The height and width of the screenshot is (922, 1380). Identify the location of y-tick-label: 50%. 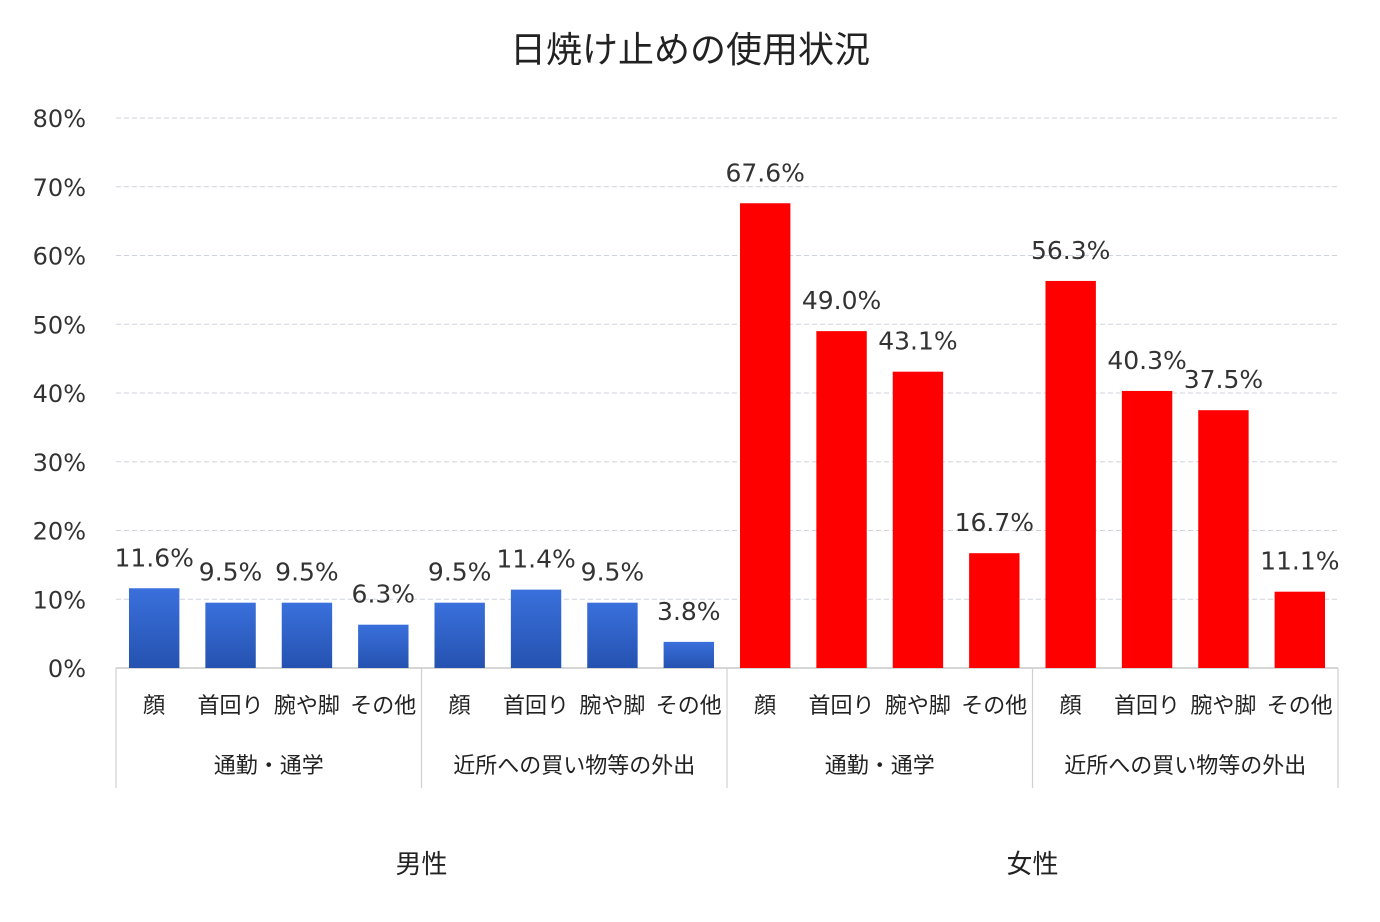
(59, 325).